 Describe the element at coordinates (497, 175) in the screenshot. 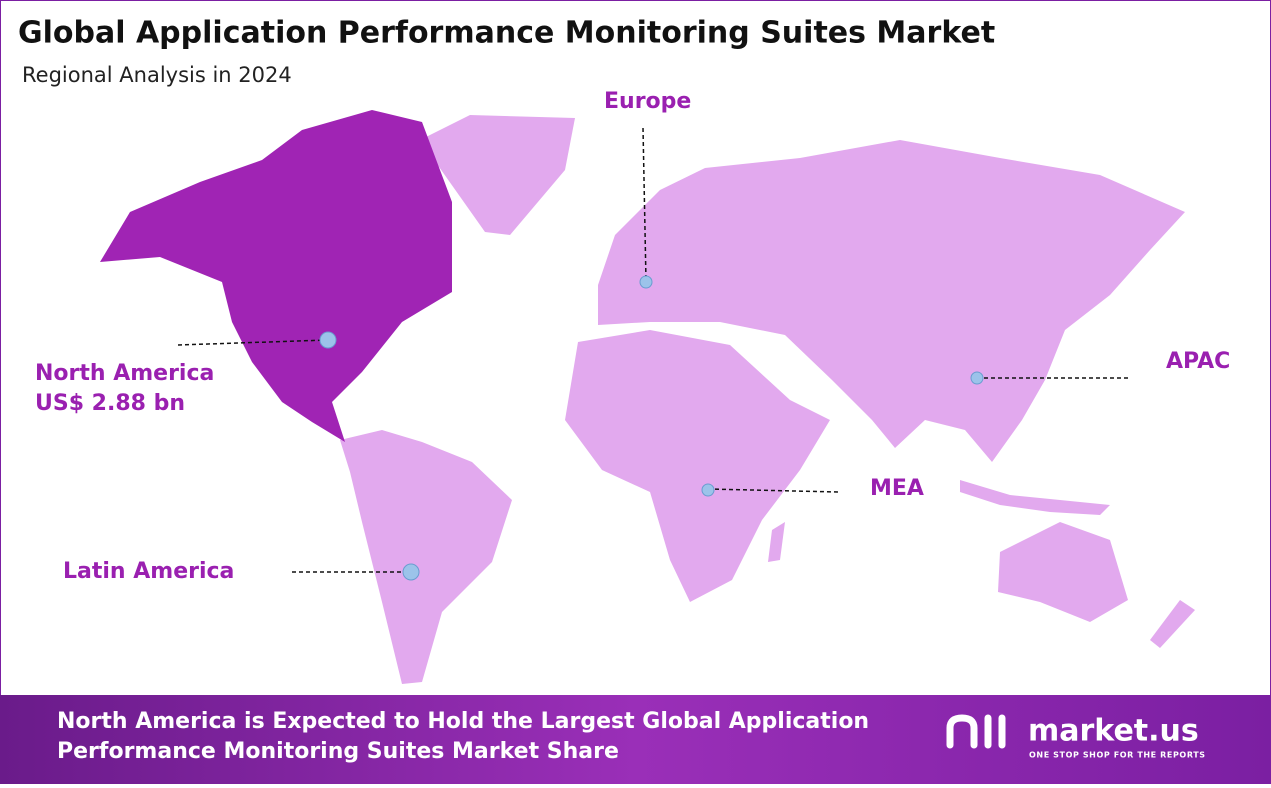

I see `greenland` at that location.